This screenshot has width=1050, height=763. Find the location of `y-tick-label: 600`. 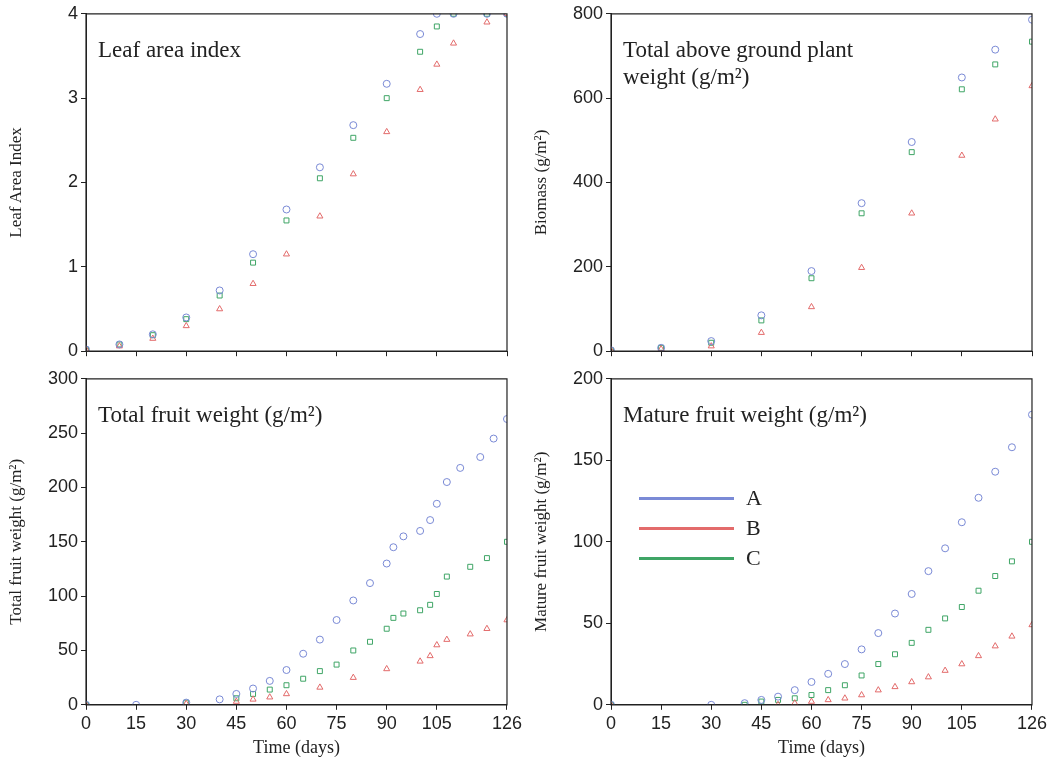

y-tick-label: 600 is located at coordinates (587, 97).